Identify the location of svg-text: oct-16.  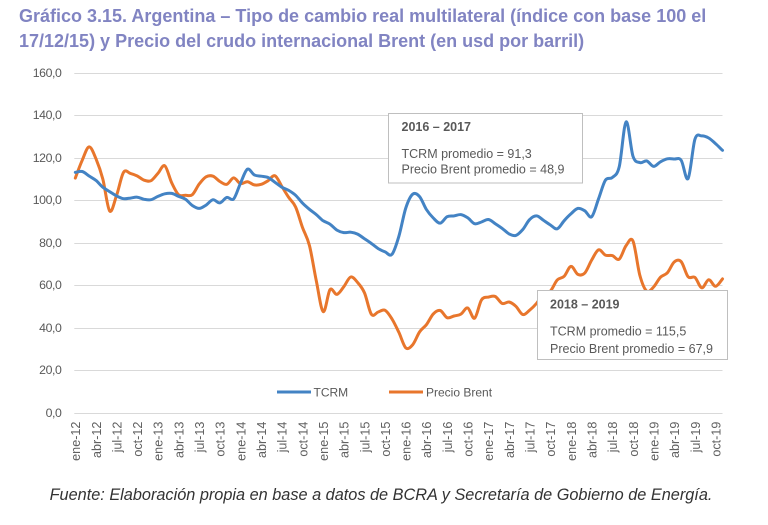
(469, 439).